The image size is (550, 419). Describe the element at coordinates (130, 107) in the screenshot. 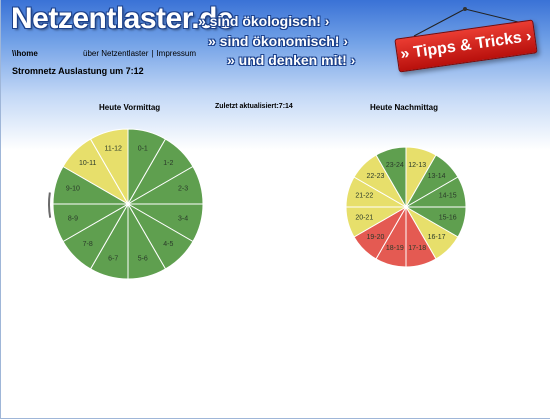

I see `chart-title-vormittag: Heute Vormittag` at that location.